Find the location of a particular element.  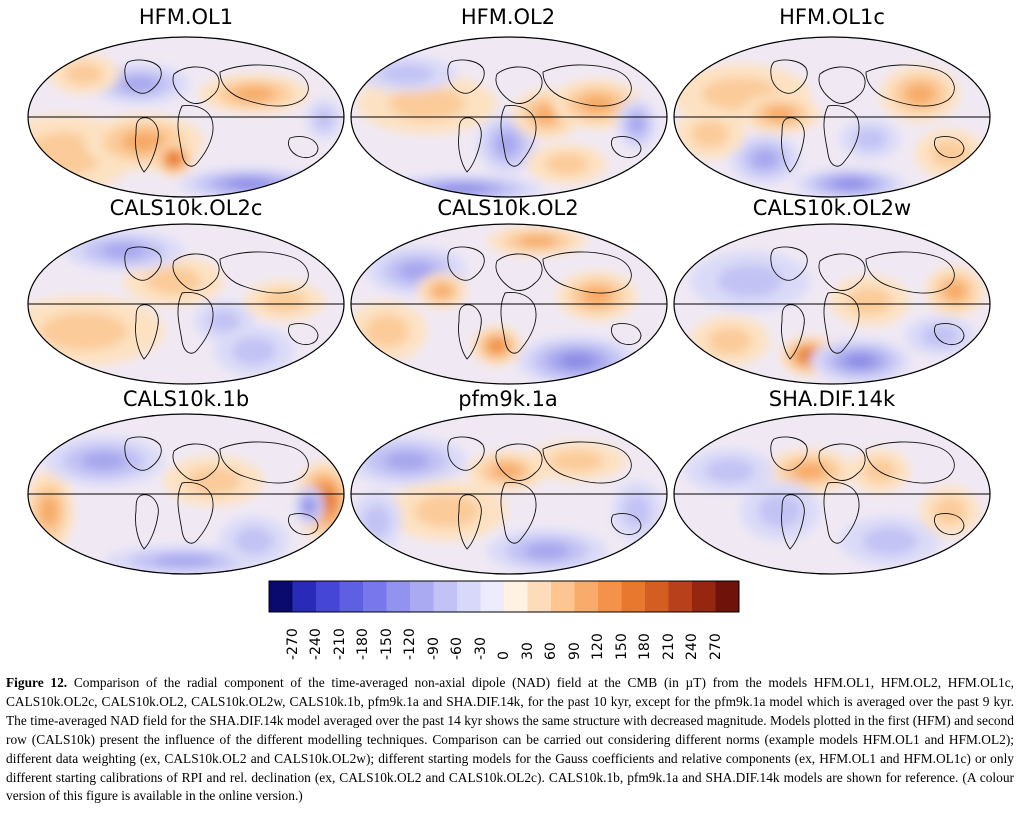

panel-title-hfm-ol2: HFM.OL2 is located at coordinates (508, 17).